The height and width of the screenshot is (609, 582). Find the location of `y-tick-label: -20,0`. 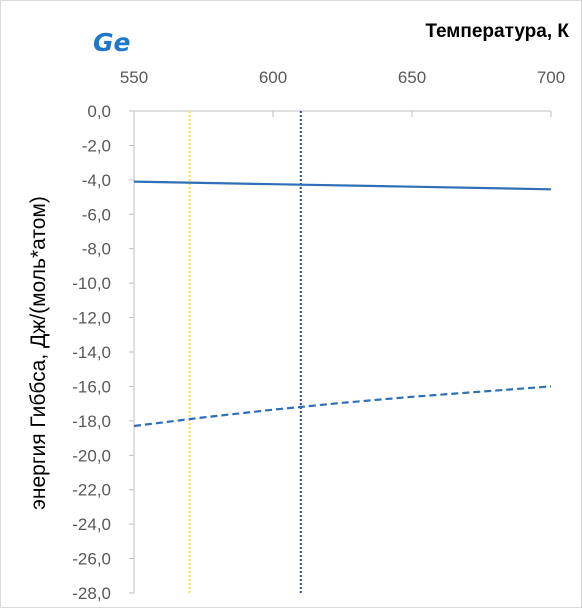

y-tick-label: -20,0 is located at coordinates (91, 455).